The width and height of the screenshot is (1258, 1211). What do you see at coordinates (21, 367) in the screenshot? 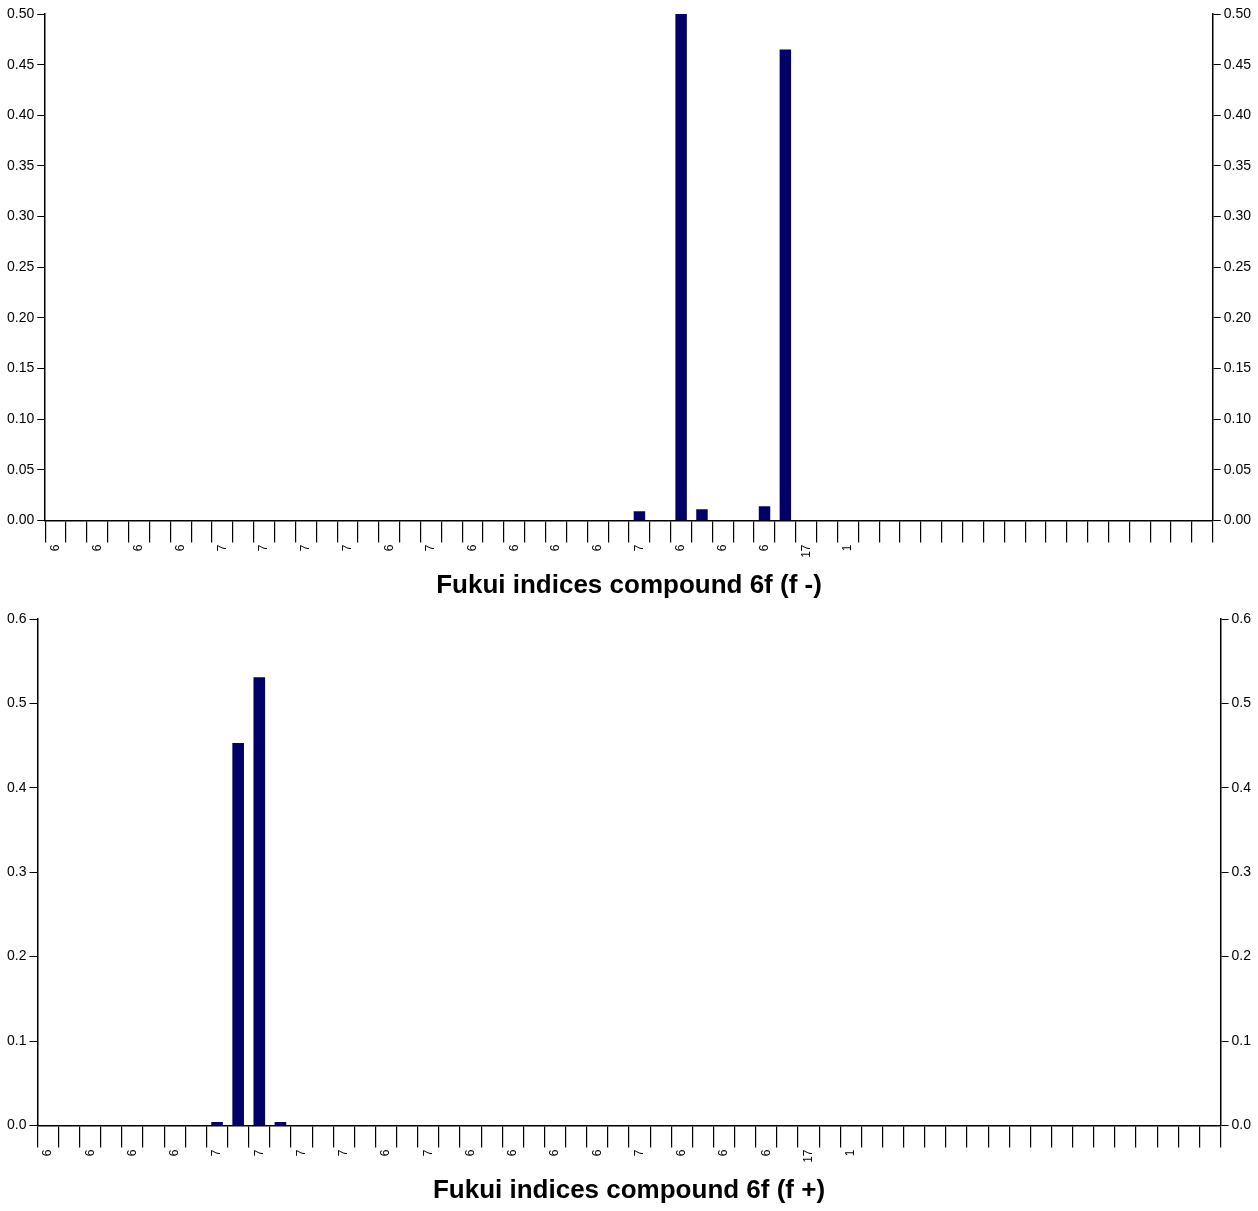
I see `y-tick-label: 0.15` at bounding box center [21, 367].